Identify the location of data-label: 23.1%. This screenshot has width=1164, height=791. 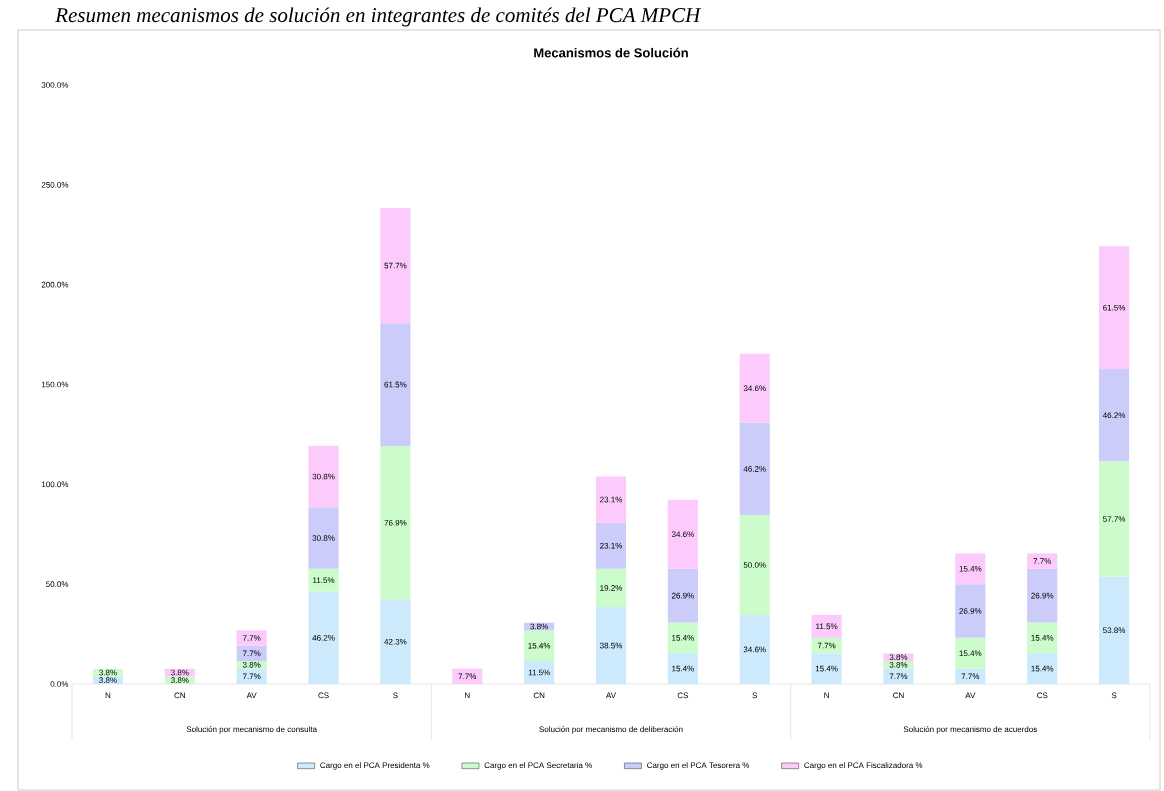
(611, 545).